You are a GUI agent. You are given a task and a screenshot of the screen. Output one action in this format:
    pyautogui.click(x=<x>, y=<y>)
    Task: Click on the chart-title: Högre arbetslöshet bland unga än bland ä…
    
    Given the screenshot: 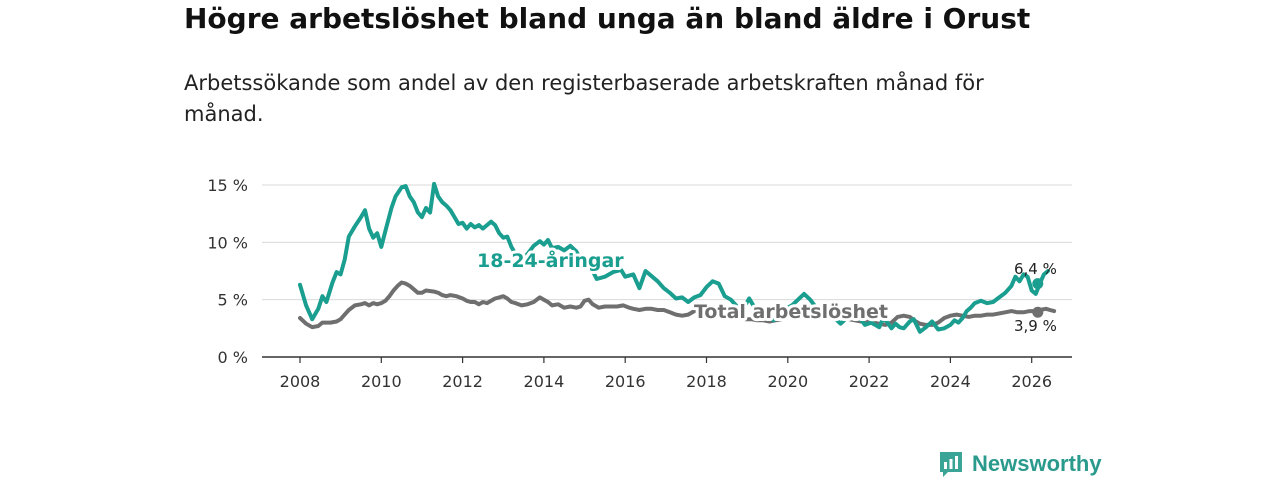 What is the action you would take?
    pyautogui.click(x=607, y=18)
    